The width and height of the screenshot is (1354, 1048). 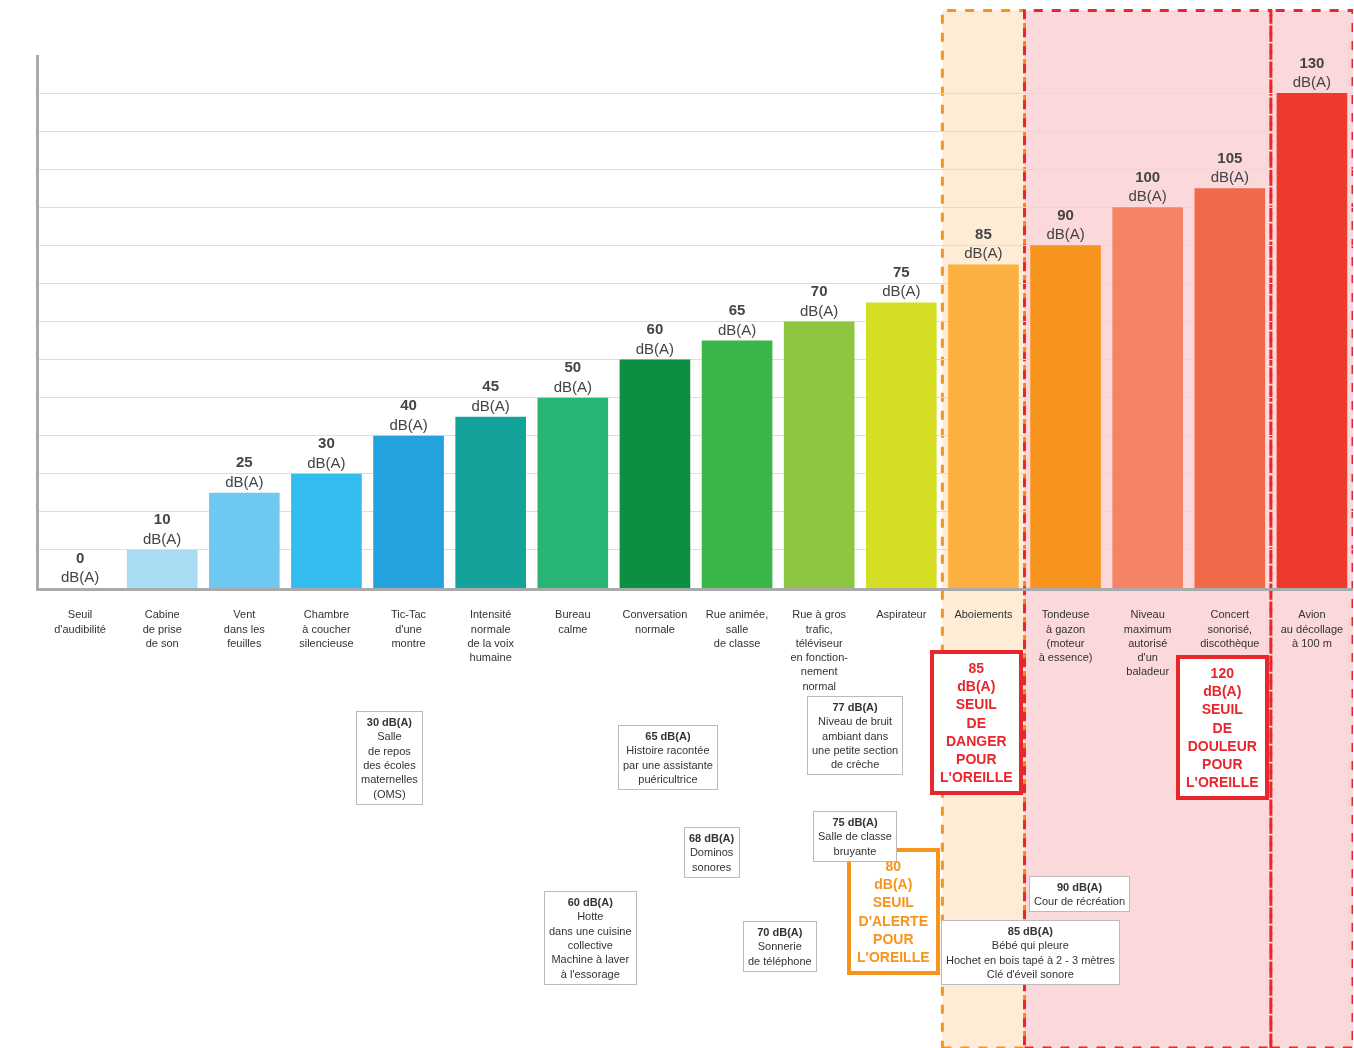 I want to click on text: 30 dB(A) Salle de repos des écoles maternelles (OMS), so click(x=390, y=758).